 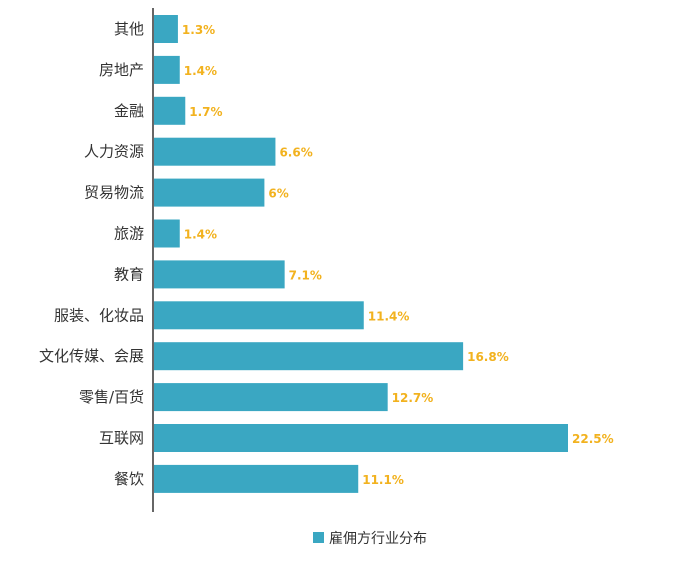 I want to click on data-label: 7.1%, so click(x=305, y=275).